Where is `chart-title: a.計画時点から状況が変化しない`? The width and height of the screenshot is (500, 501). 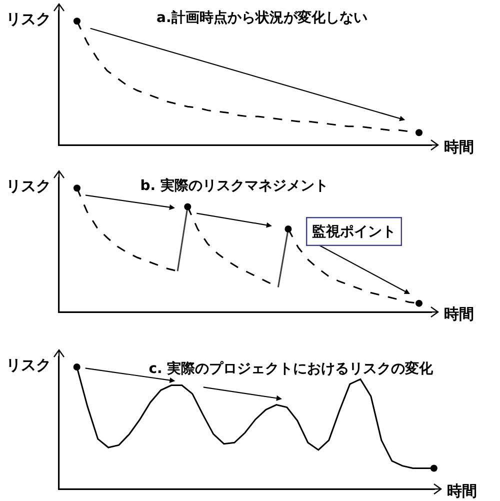
chart-title: a.計画時点から状況が変化しない is located at coordinates (262, 17).